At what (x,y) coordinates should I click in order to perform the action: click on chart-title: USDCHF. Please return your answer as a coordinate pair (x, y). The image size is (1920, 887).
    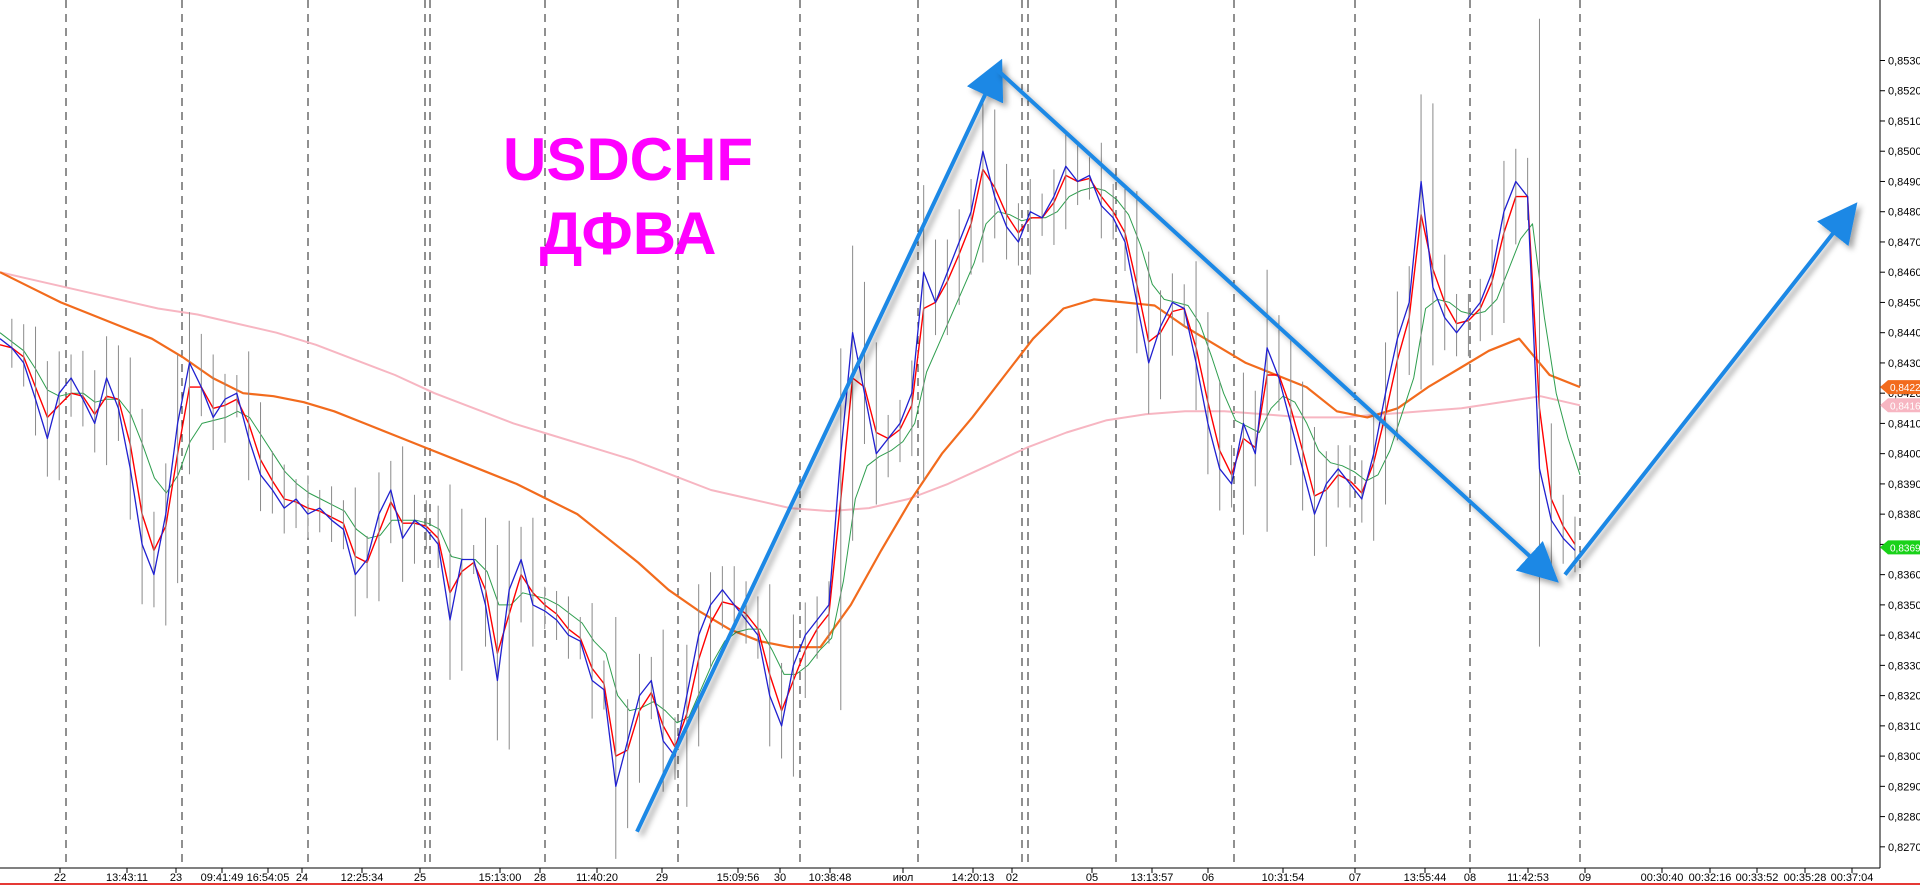
    Looking at the image, I should click on (628, 159).